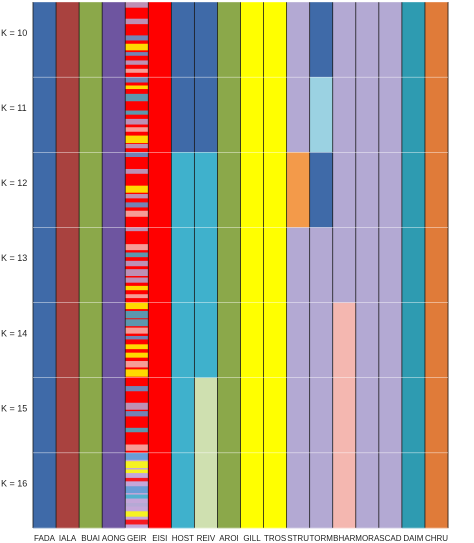 This screenshot has width=474, height=543. I want to click on bar-k15-tros, so click(275, 415).